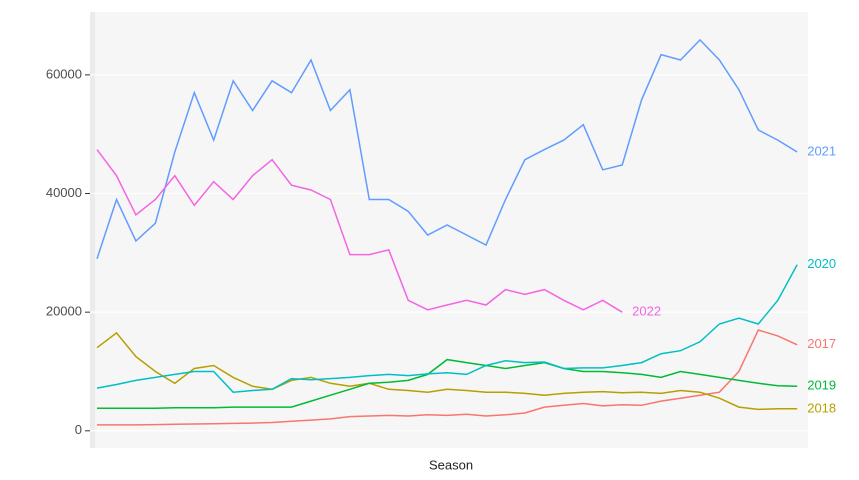  I want to click on x-axis-title: Season, so click(451, 464).